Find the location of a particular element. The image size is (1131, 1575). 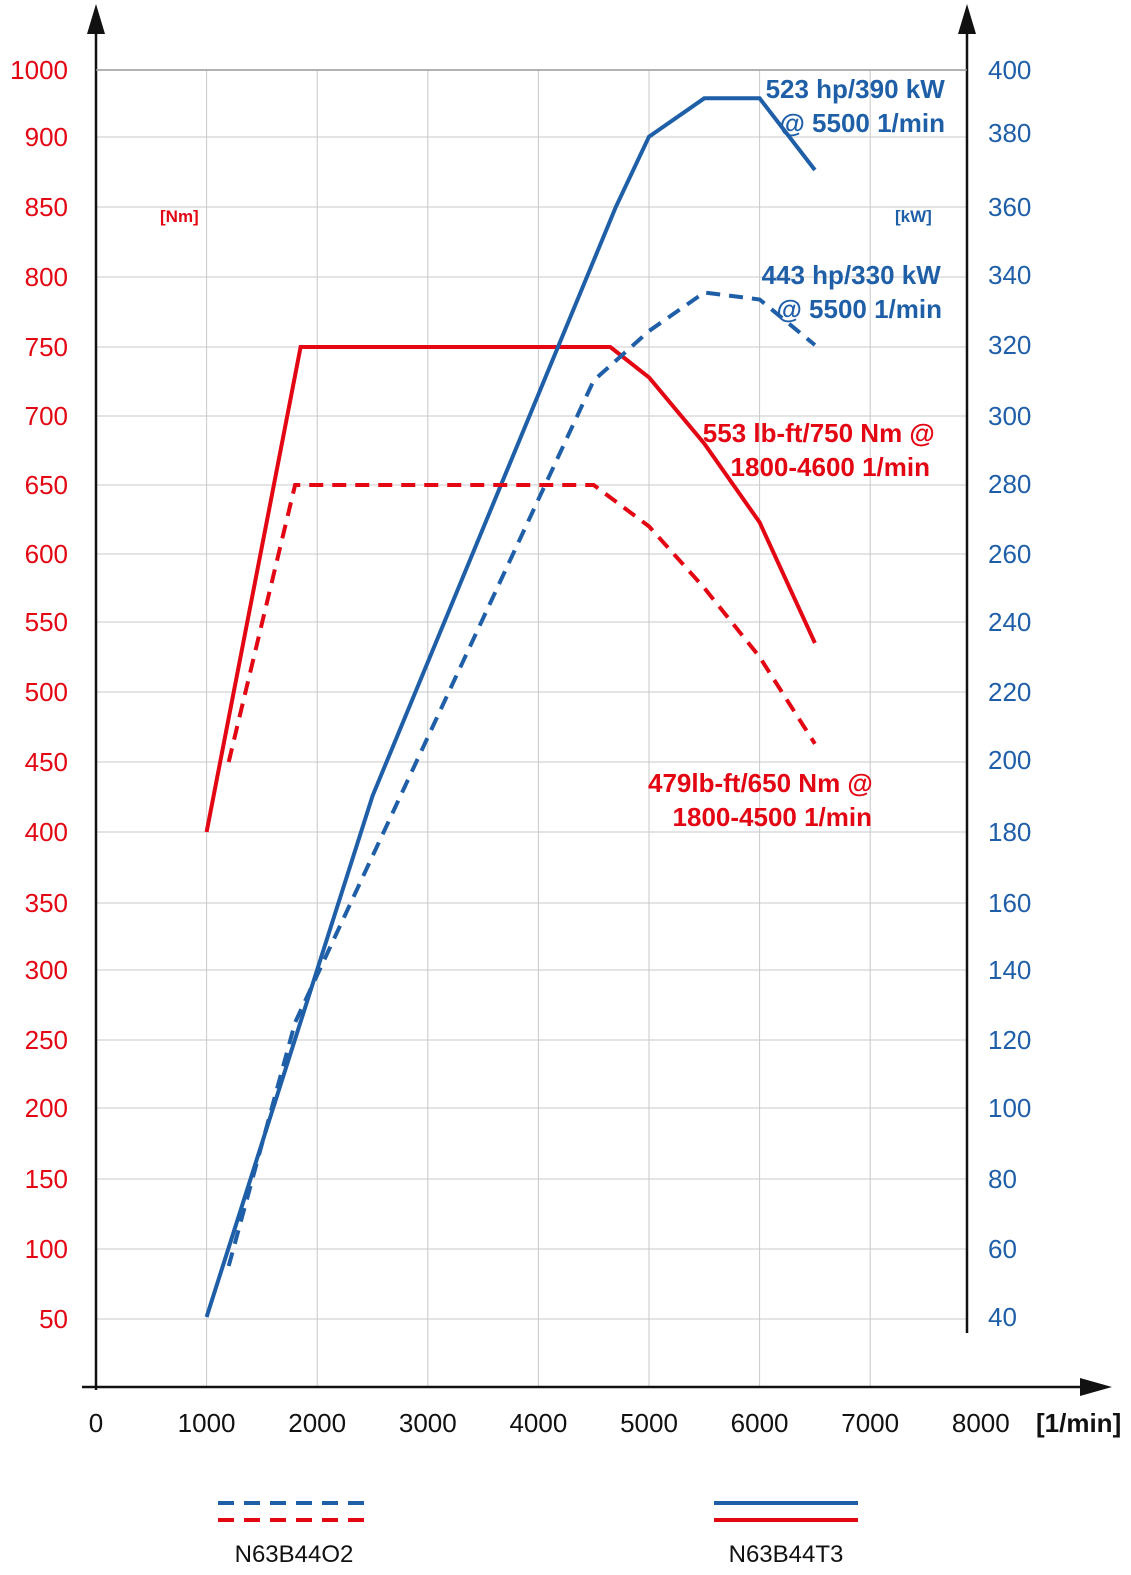

y-left-tick-label: 800 is located at coordinates (46, 277).